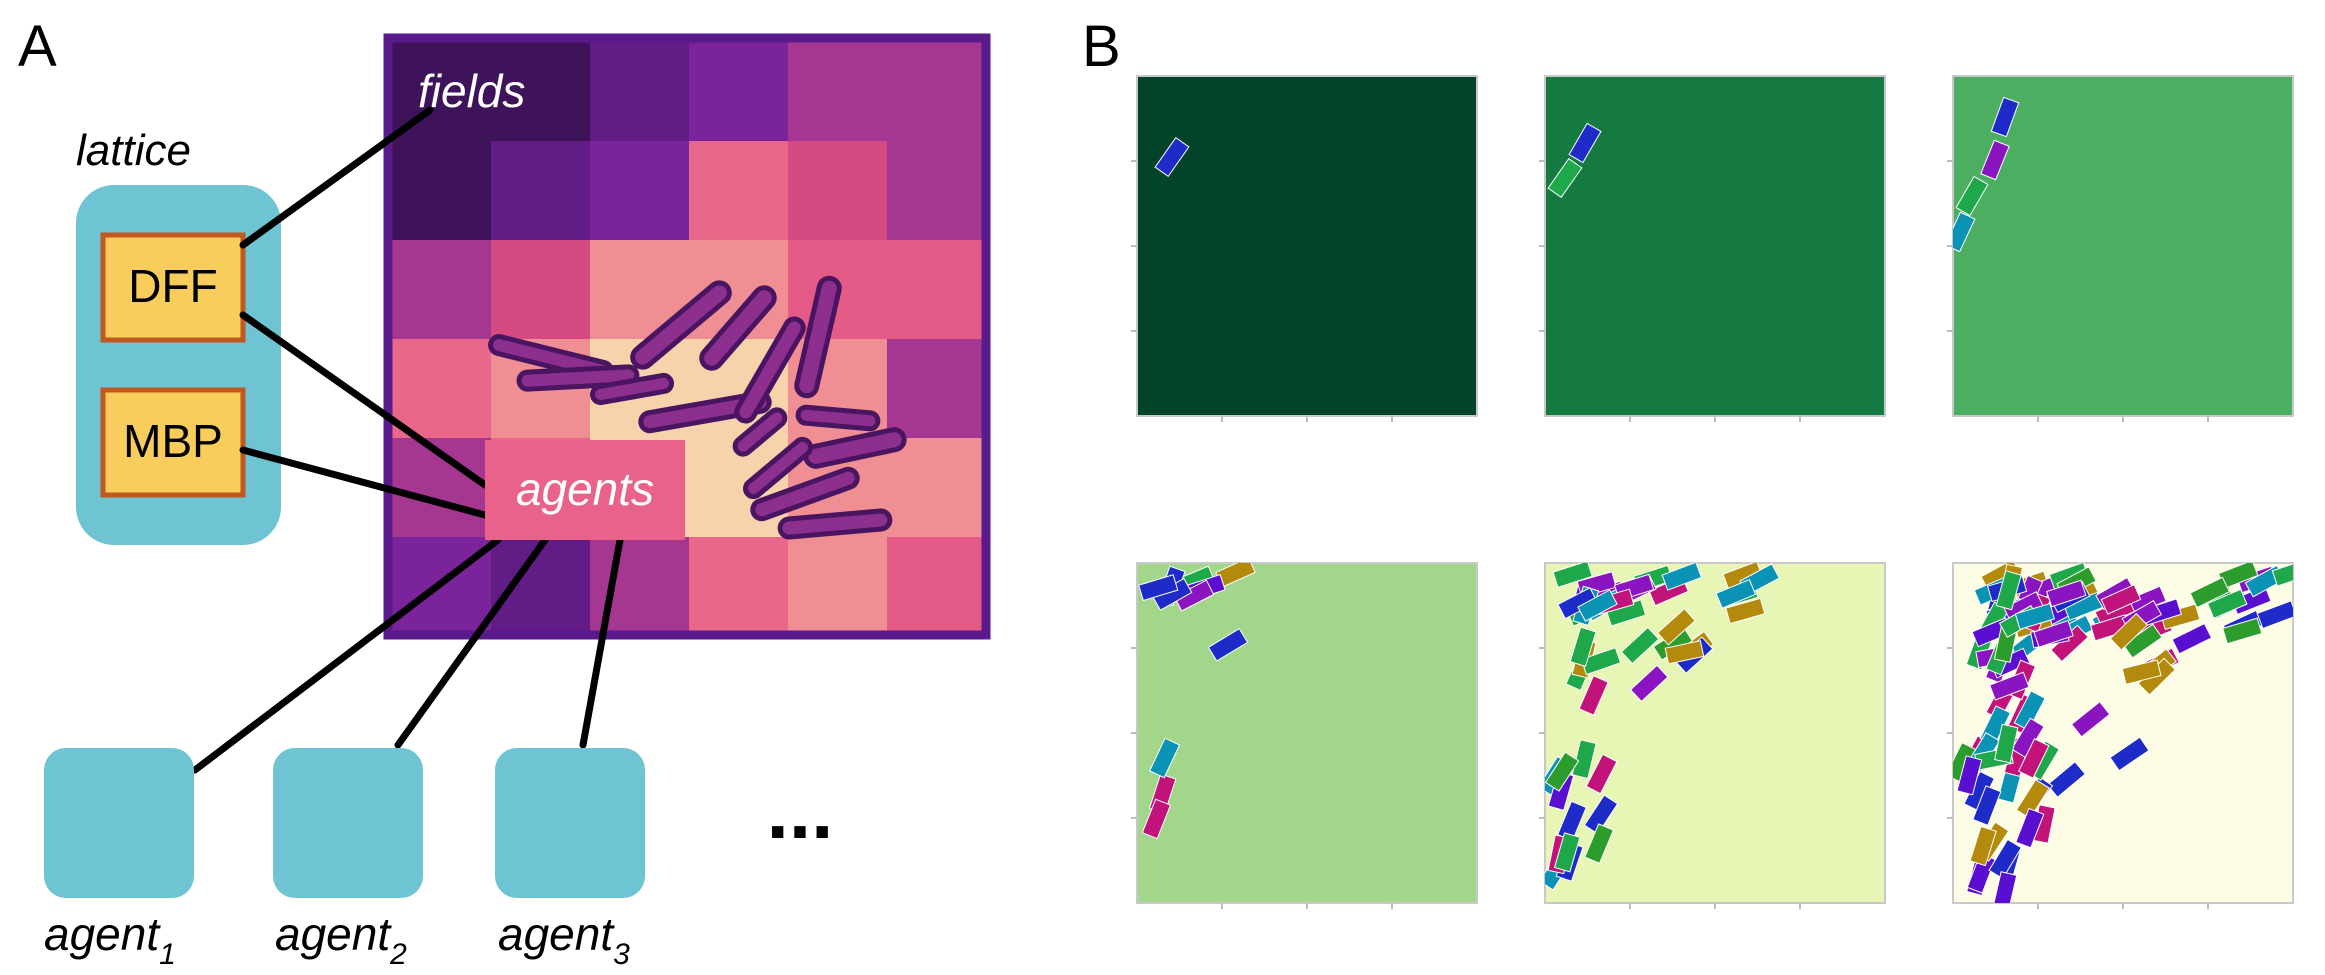 The image size is (2325, 975). I want to click on agent-label-3-subscript: 3, so click(621, 954).